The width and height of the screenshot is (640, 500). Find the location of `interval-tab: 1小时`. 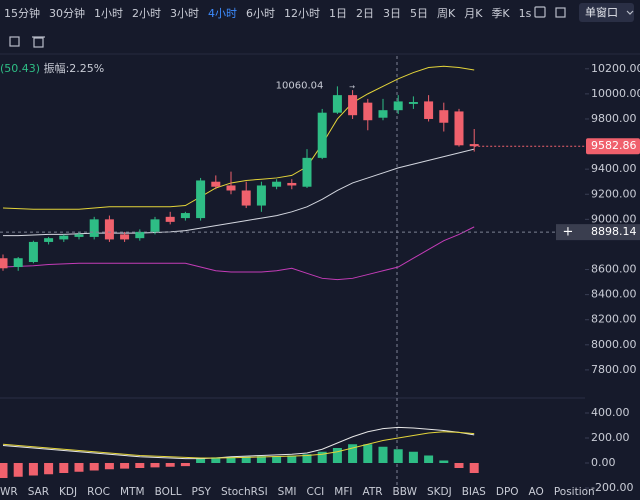

interval-tab: 1小时 is located at coordinates (108, 13).